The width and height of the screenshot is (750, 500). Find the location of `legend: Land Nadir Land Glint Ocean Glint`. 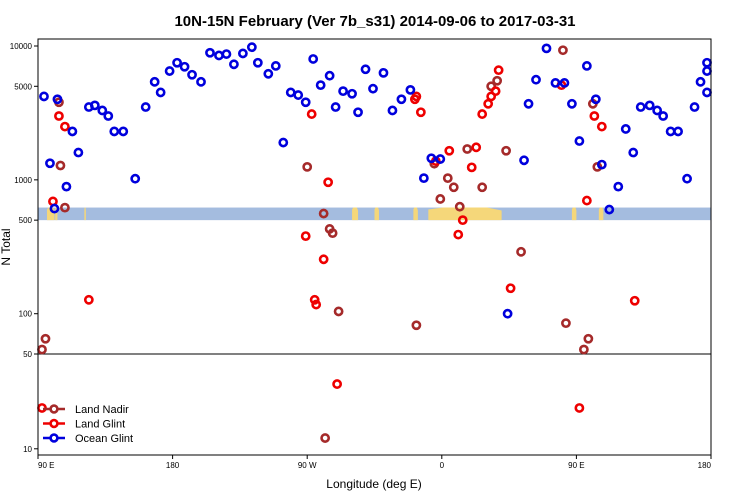

legend: Land Nadir Land Glint Ocean Glint is located at coordinates (88, 424).